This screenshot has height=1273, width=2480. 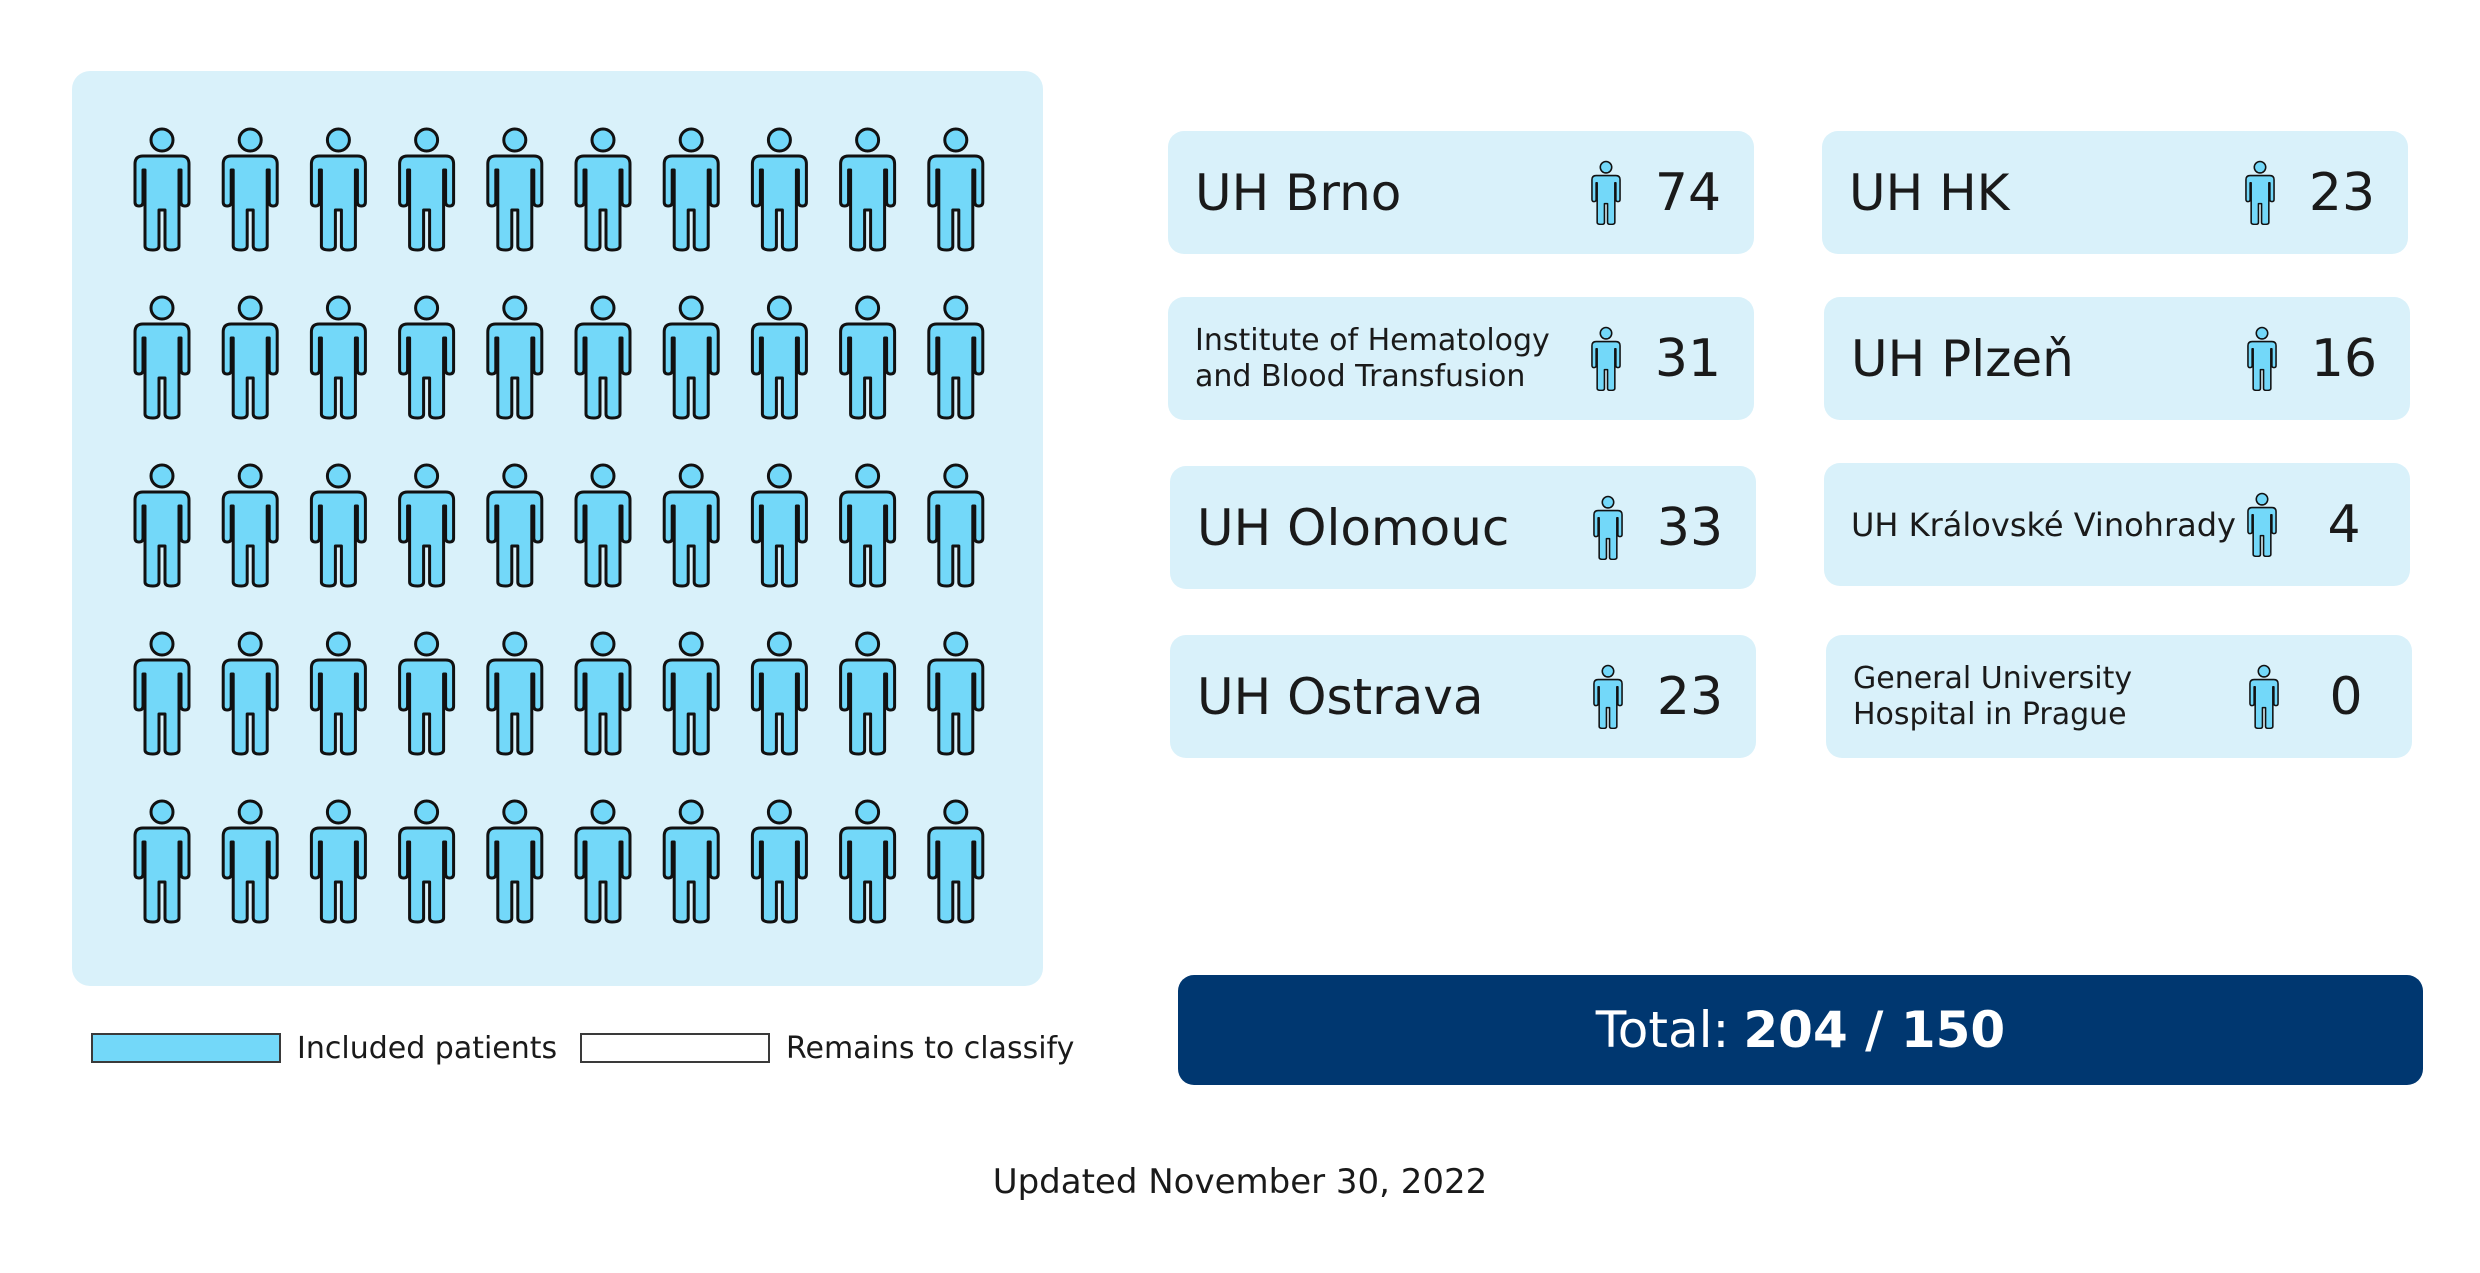 I want to click on site-name: UH Královské Vinohrady, so click(x=2043, y=524).